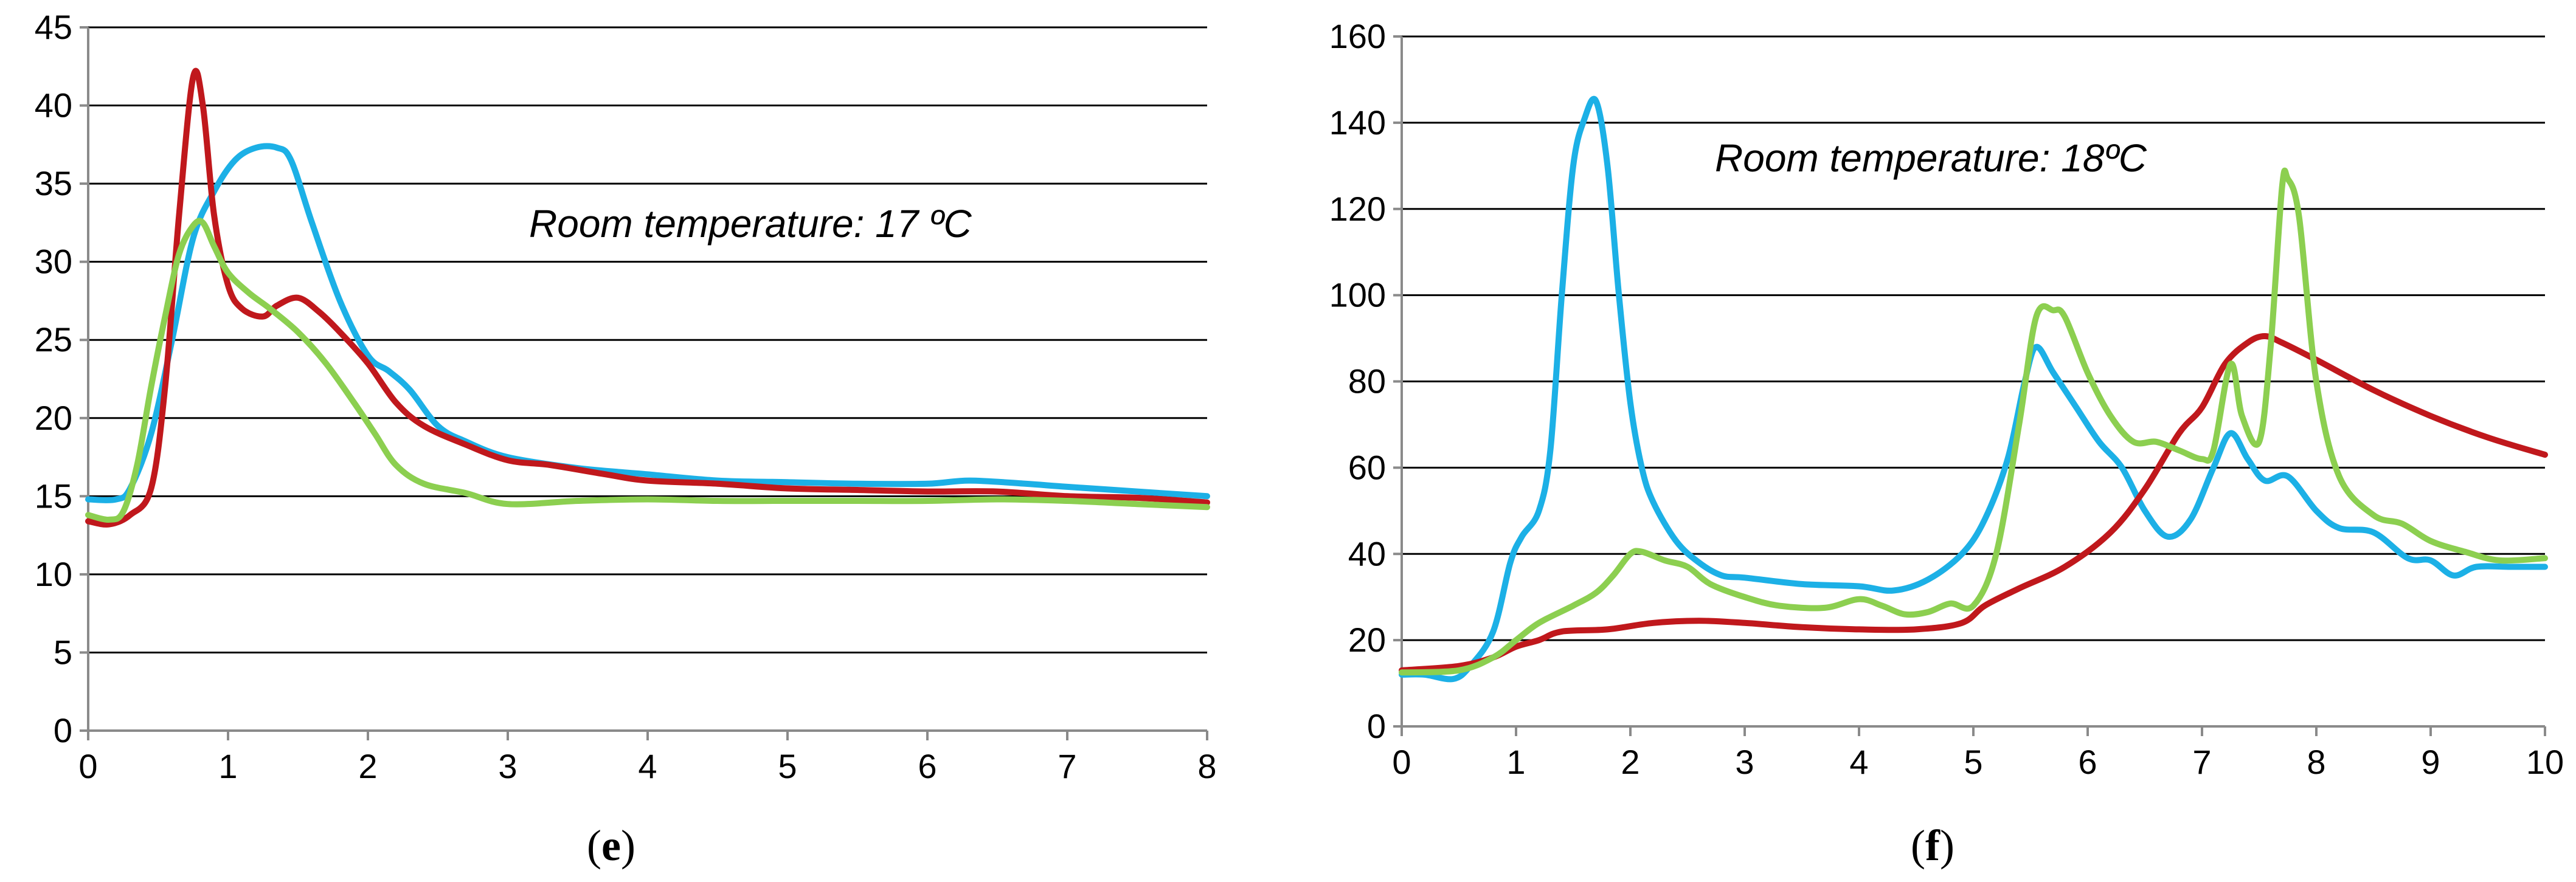 Image resolution: width=2576 pixels, height=882 pixels. I want to click on panel-caption: (e), so click(611, 845).